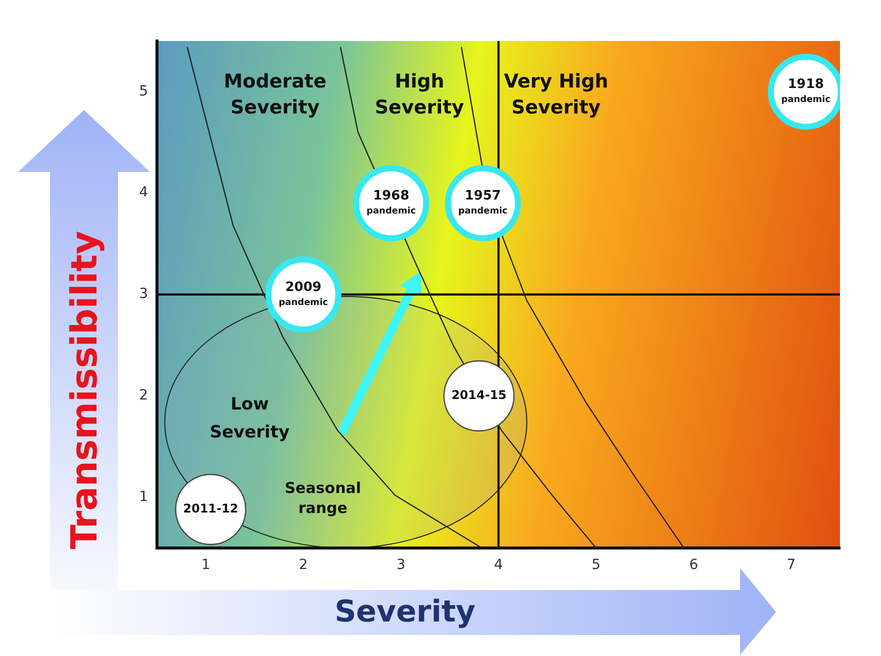  What do you see at coordinates (303, 294) in the screenshot?
I see `annotation: 2009 pandemic` at bounding box center [303, 294].